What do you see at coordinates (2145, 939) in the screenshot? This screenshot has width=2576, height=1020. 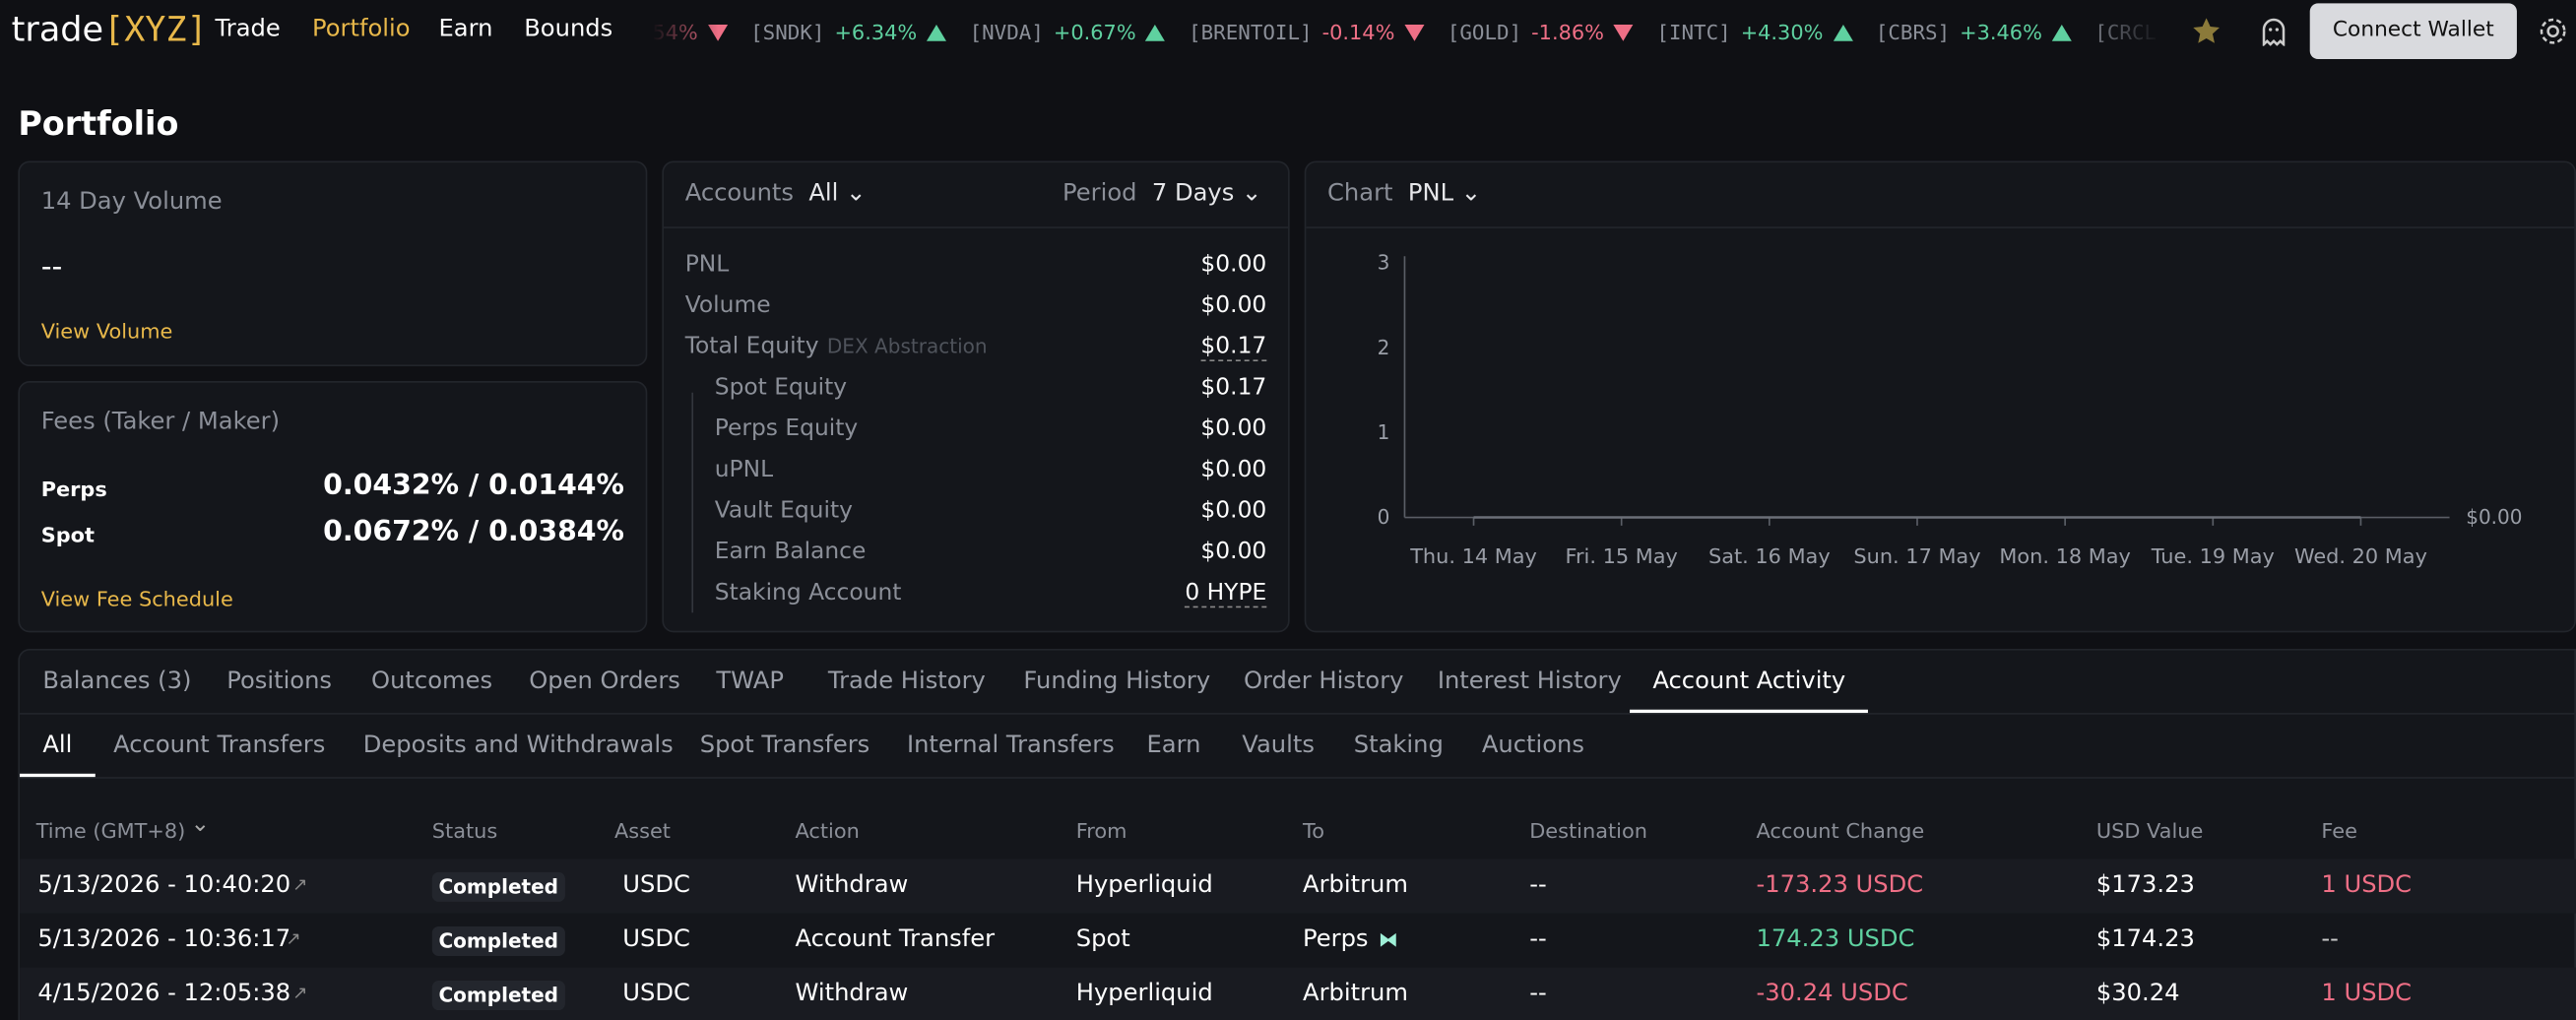 I see `cell: $174.23` at bounding box center [2145, 939].